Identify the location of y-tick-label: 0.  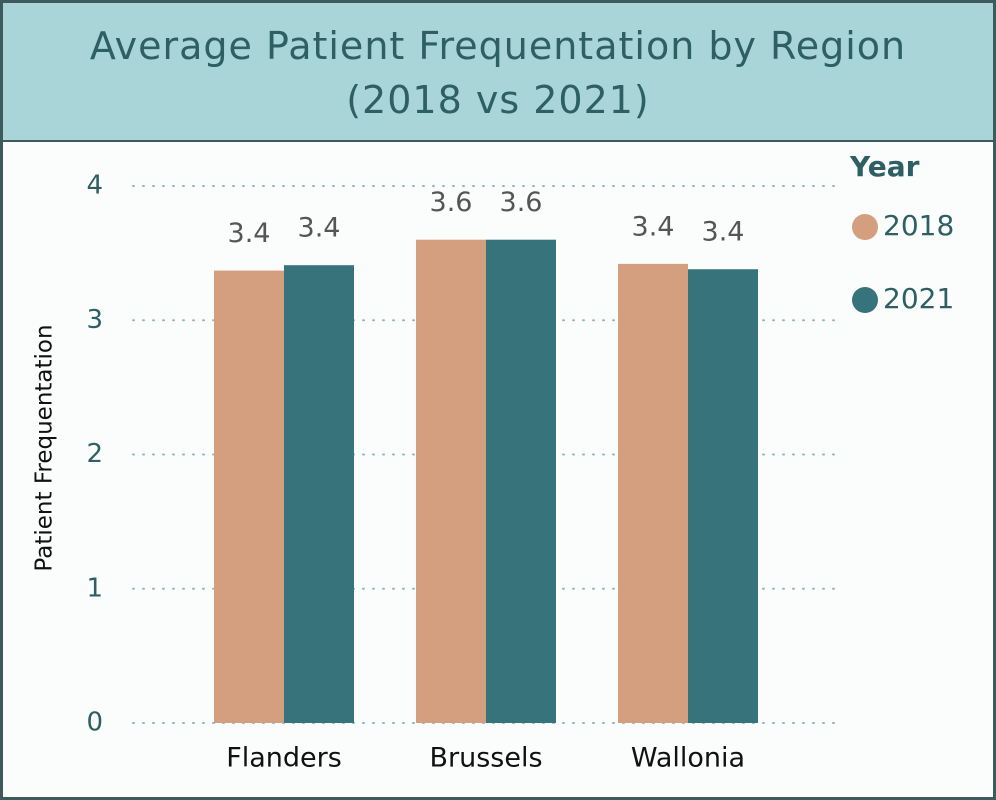
(94, 723).